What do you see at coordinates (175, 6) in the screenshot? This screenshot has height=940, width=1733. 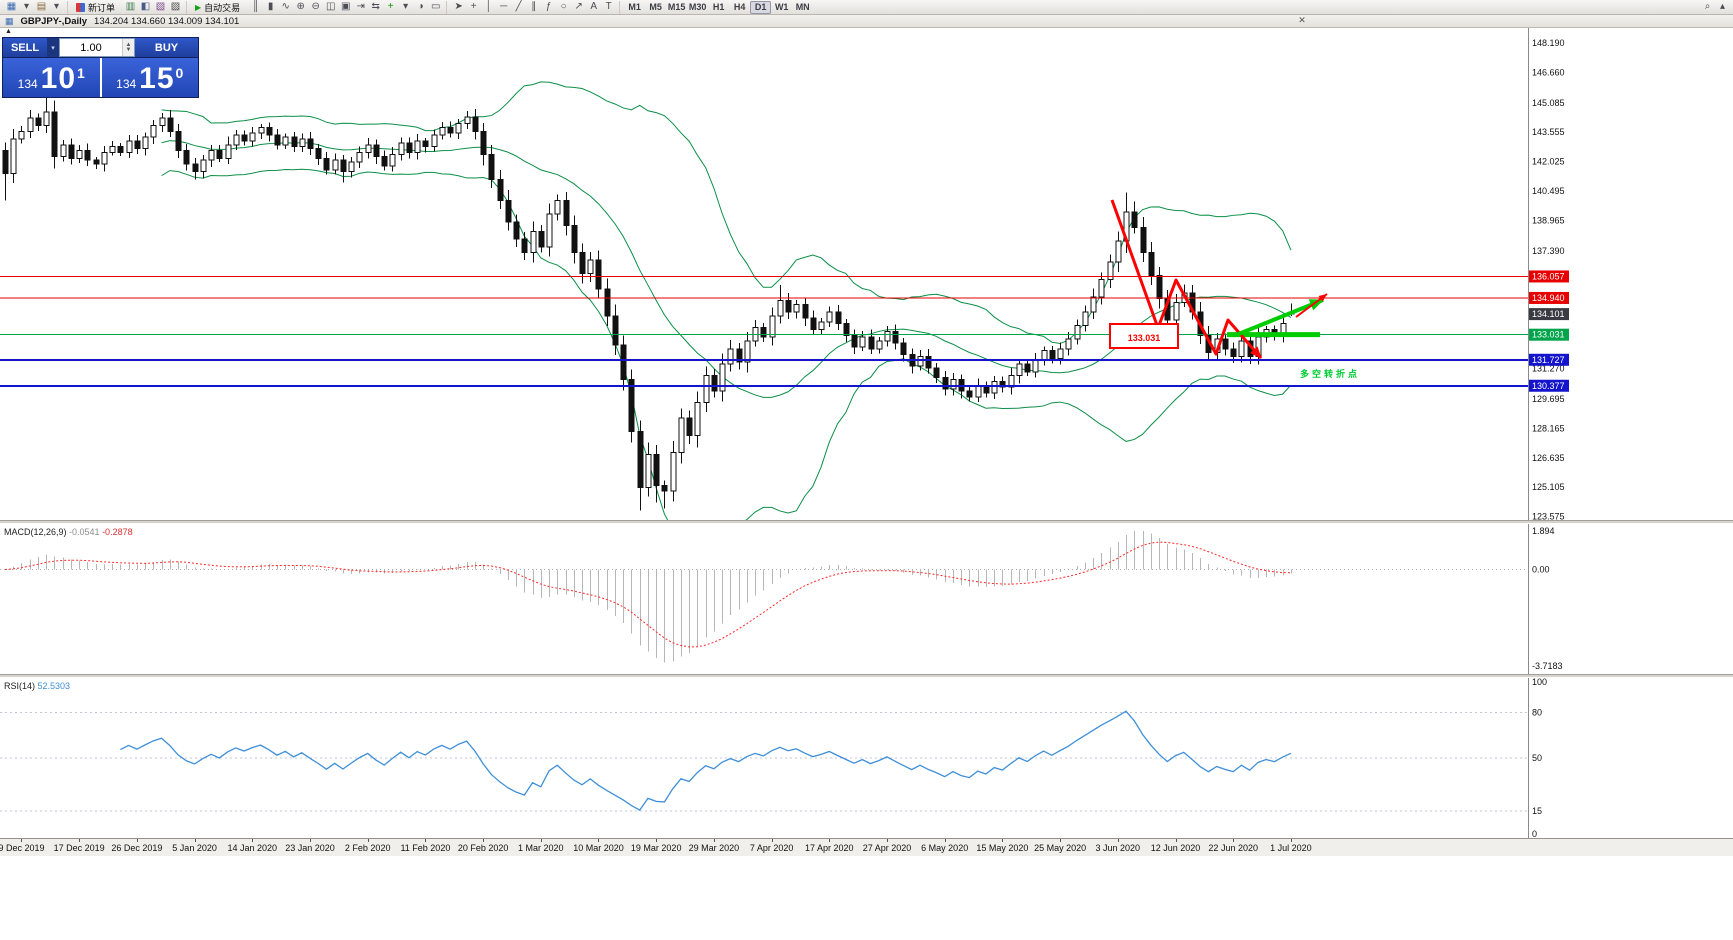 I see `terminal-icon: ▨` at bounding box center [175, 6].